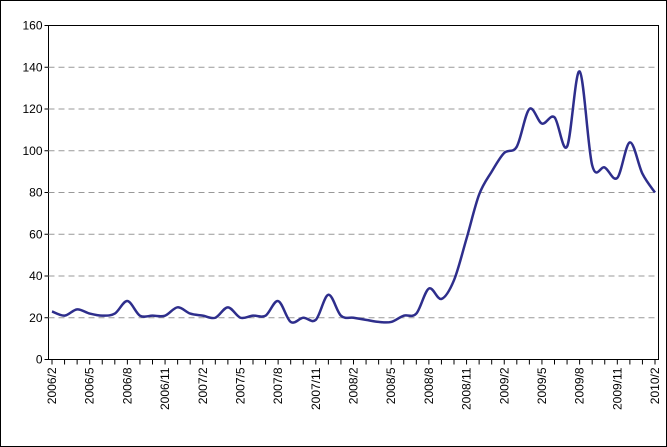  Describe the element at coordinates (32, 26) in the screenshot. I see `y-tick-label: 160` at that location.